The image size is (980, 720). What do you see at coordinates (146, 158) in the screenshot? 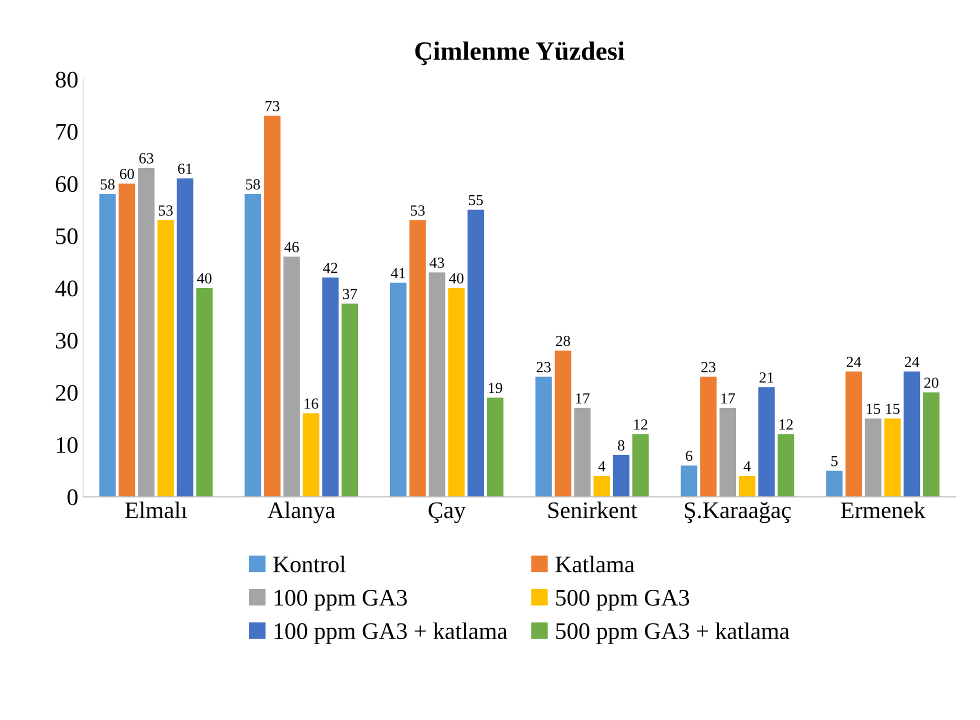
I see `data-label: 63` at bounding box center [146, 158].